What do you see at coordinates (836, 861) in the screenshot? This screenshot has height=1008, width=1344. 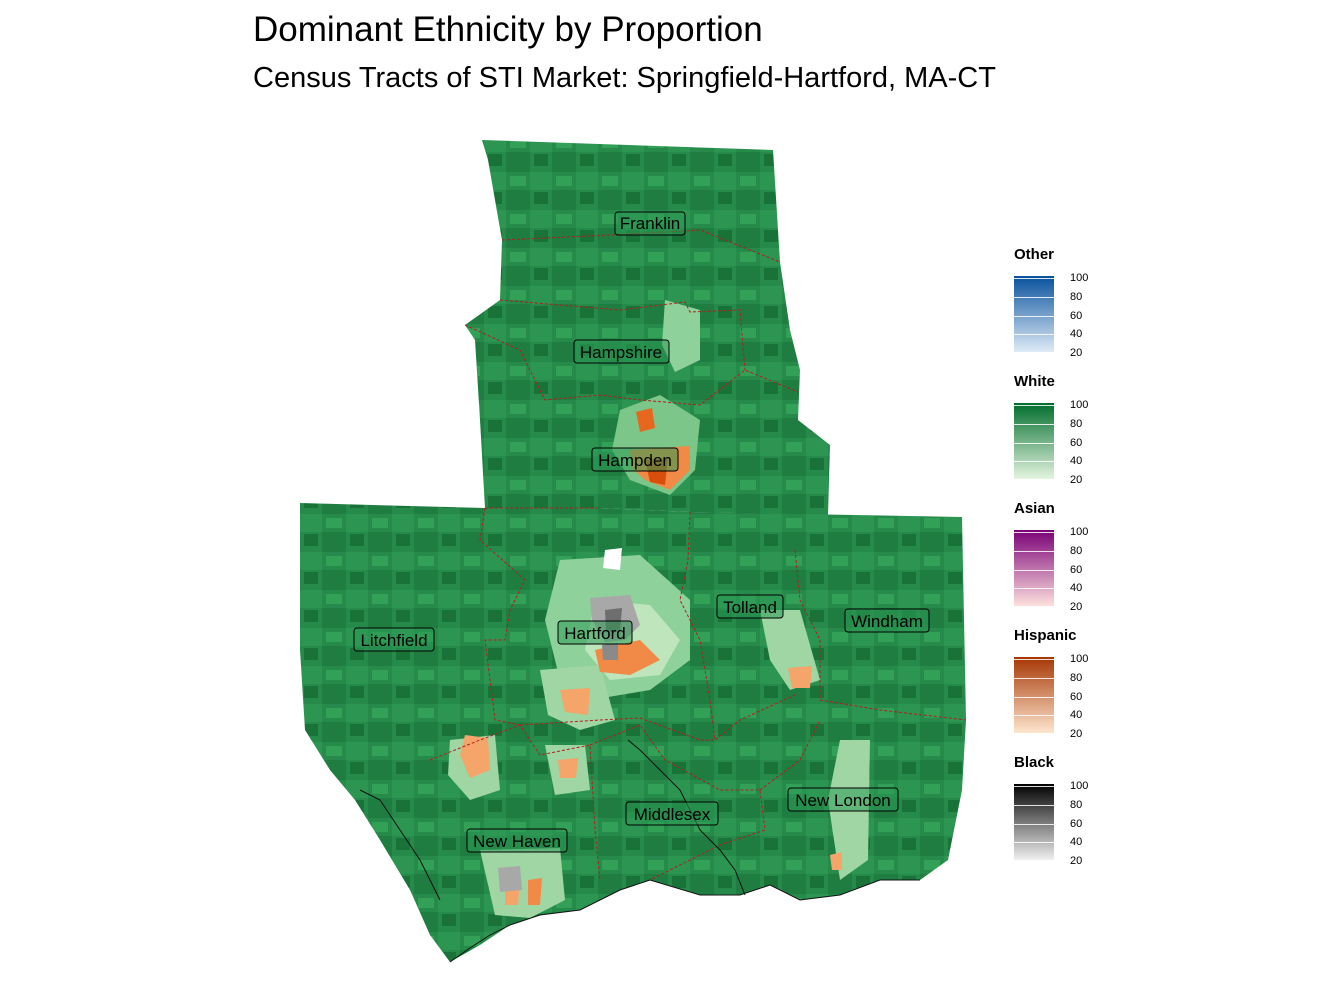 I see `hispanic-tracts-new-london` at bounding box center [836, 861].